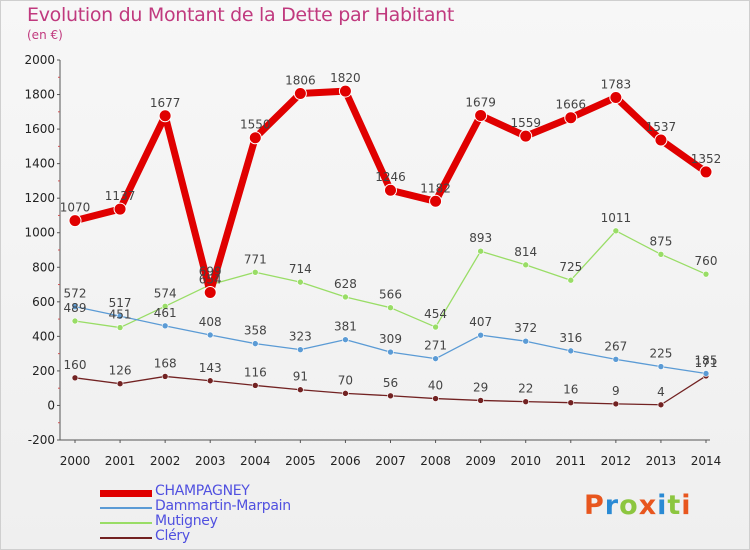 The image size is (750, 550). Describe the element at coordinates (480, 387) in the screenshot. I see `data-label-clery: 29` at that location.